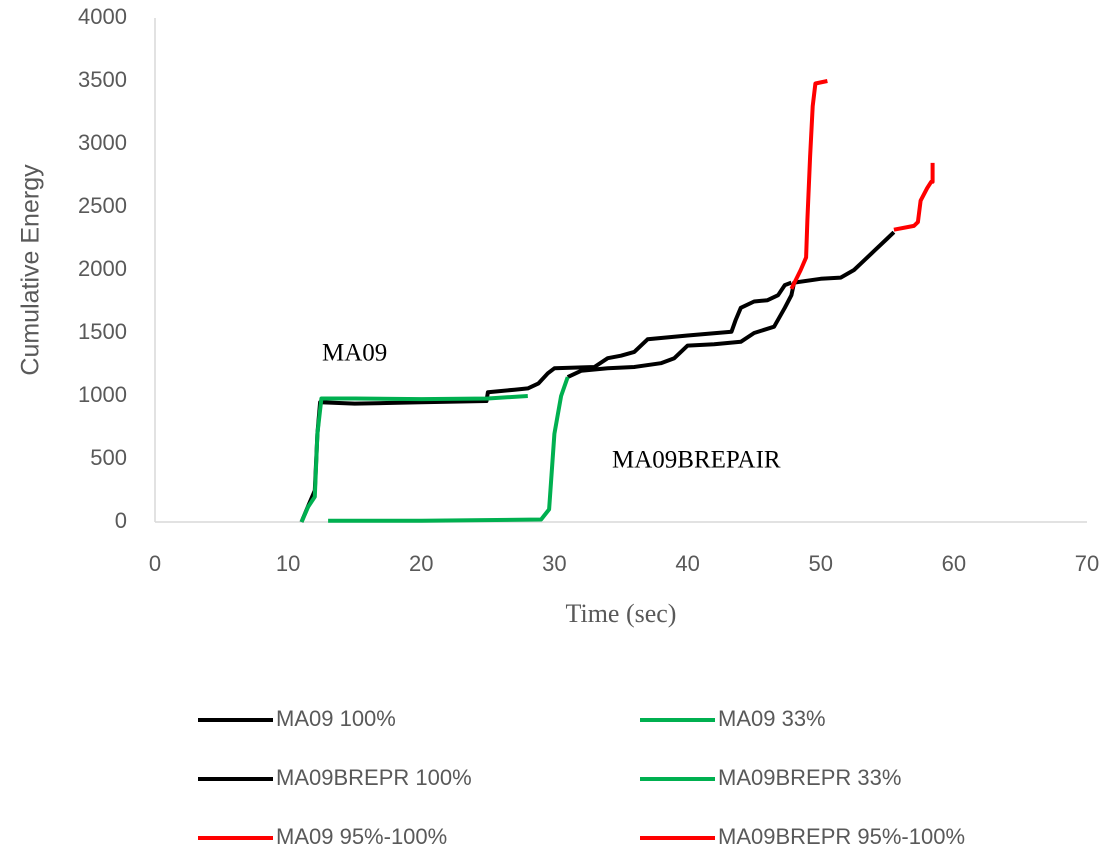 Image resolution: width=1109 pixels, height=855 pixels. Describe the element at coordinates (288, 563) in the screenshot. I see `x-tick-label: 10` at that location.